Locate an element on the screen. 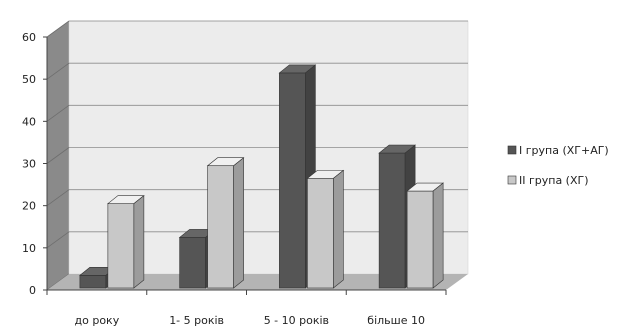  y-axis-ticks: 0 10 20 30 40 50 60 is located at coordinates (34, 164).